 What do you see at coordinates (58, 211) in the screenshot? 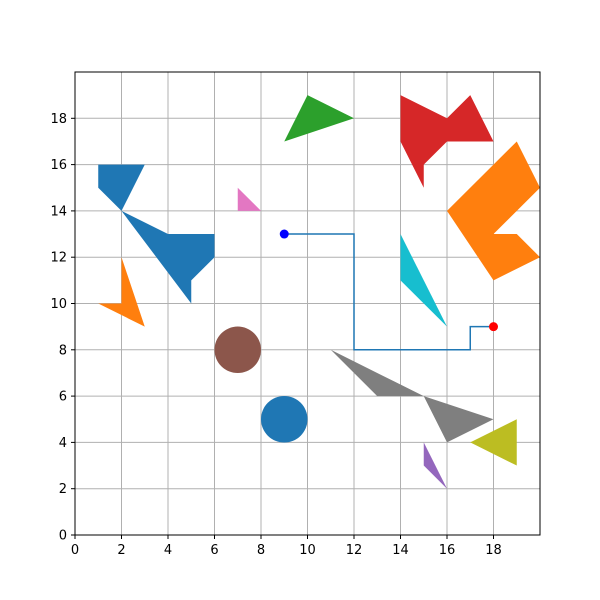
I see `y-tick-label-14: 14` at bounding box center [58, 211].